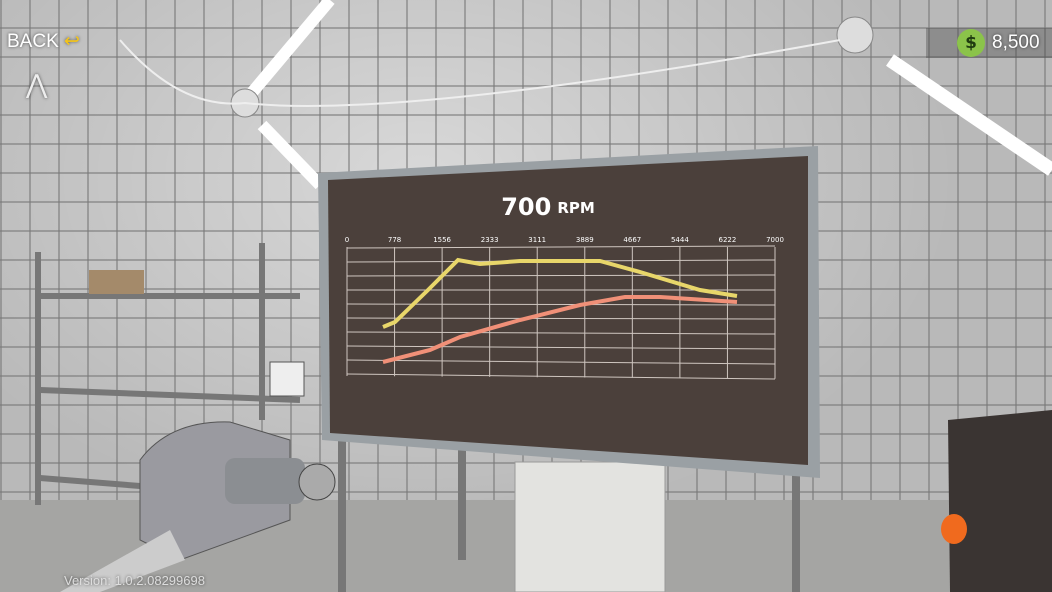  What do you see at coordinates (728, 240) in the screenshot?
I see `x-tick-label: 6222` at bounding box center [728, 240].